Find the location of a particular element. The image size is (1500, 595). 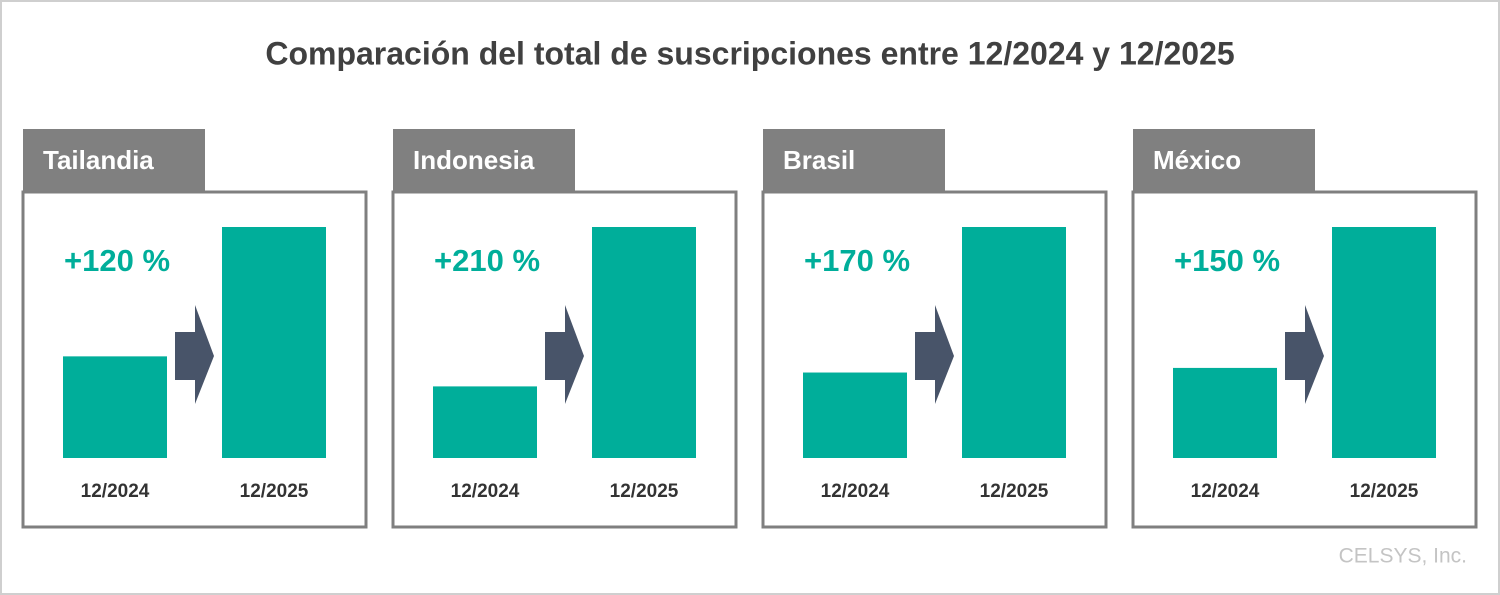

panel-title: Brasil is located at coordinates (819, 160).